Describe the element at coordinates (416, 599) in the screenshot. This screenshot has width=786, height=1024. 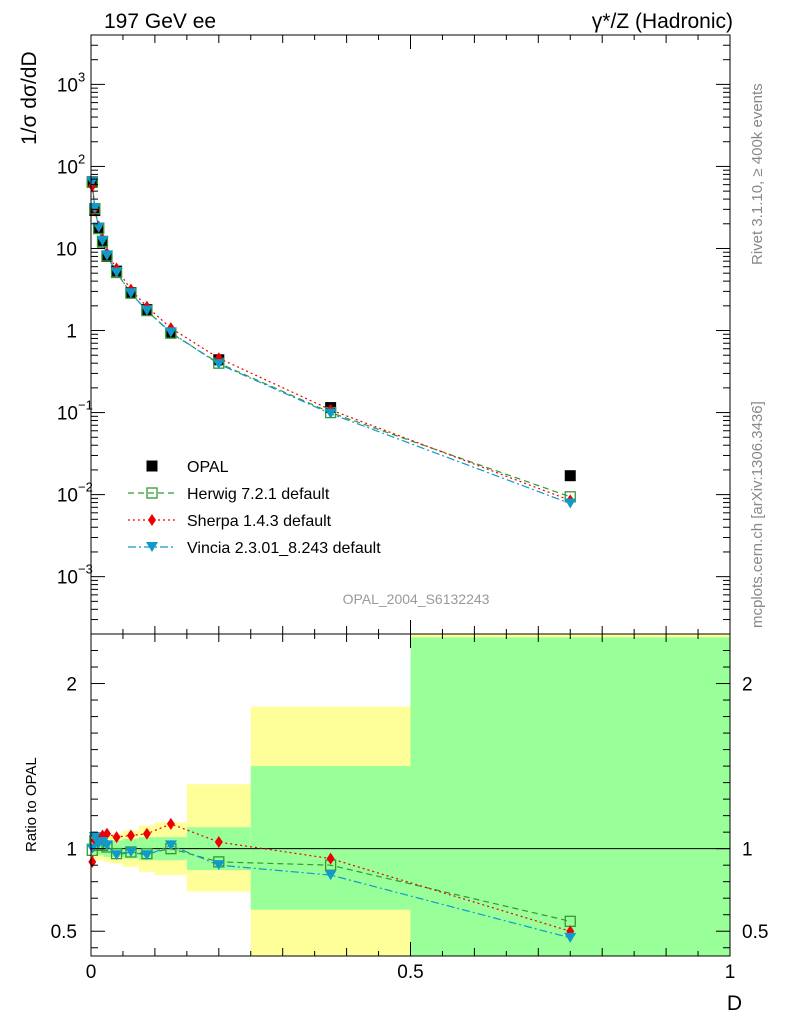
I see `analysis-label: OPAL_2004_S6132243` at that location.